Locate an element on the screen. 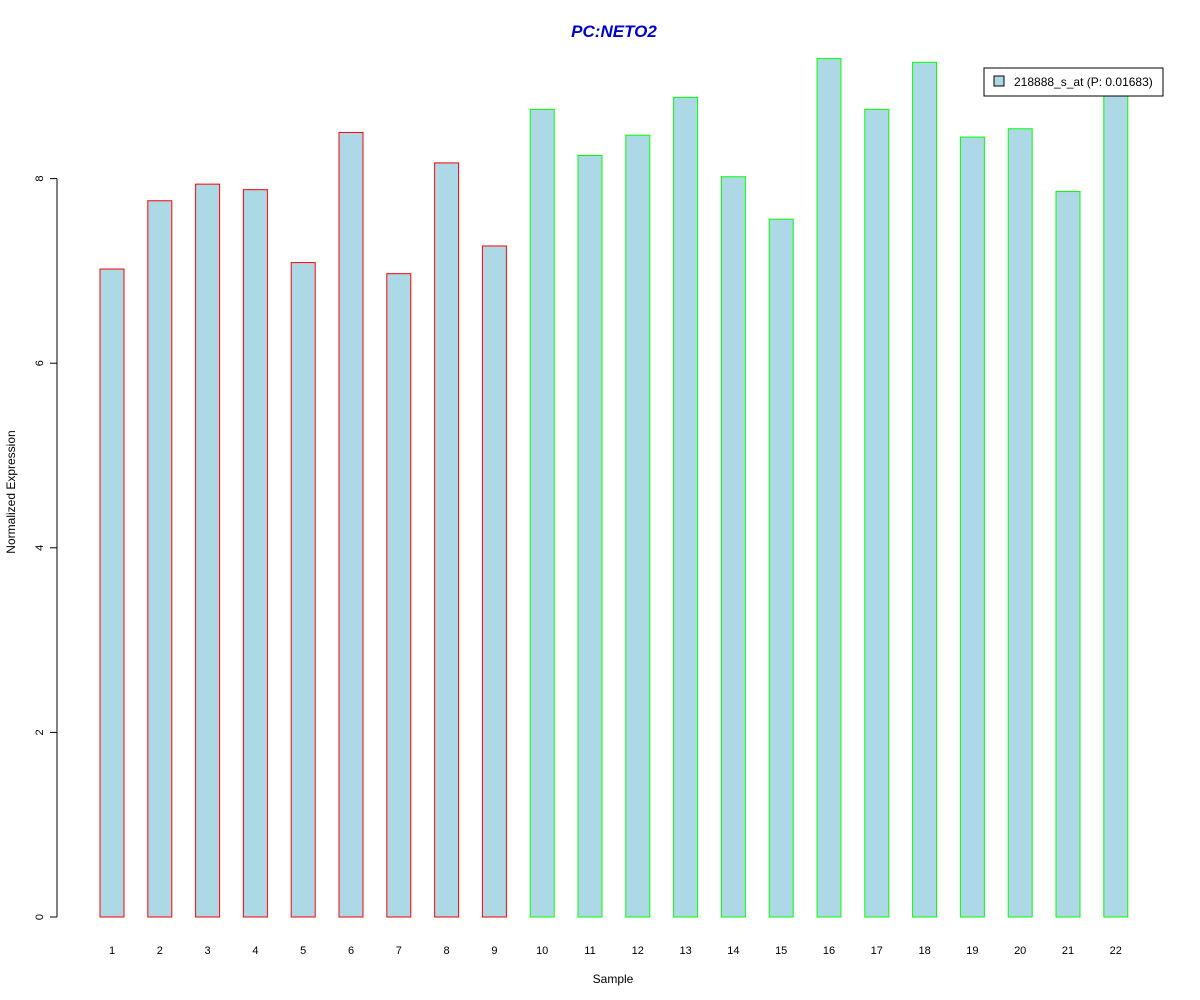  x-tick-label: 12 is located at coordinates (638, 951).